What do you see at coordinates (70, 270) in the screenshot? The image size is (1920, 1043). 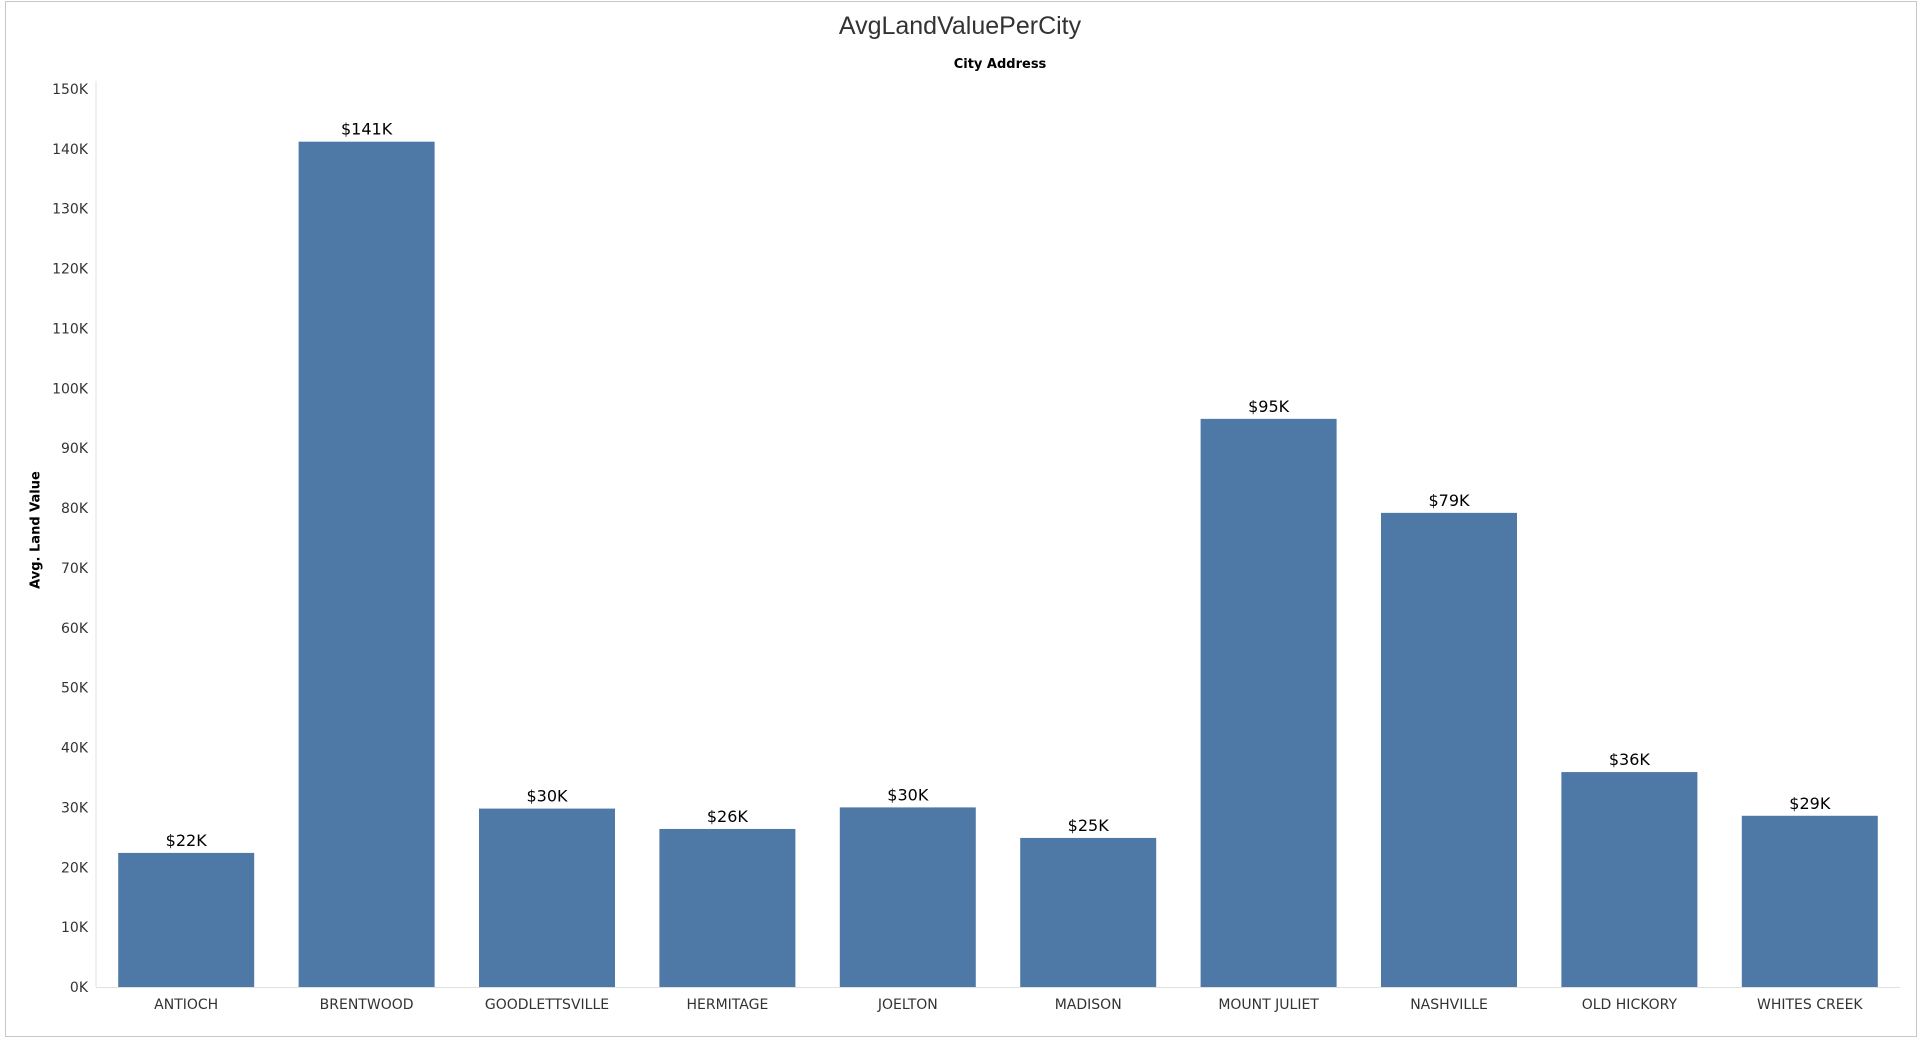 I see `y-tick-label: 120K` at bounding box center [70, 270].